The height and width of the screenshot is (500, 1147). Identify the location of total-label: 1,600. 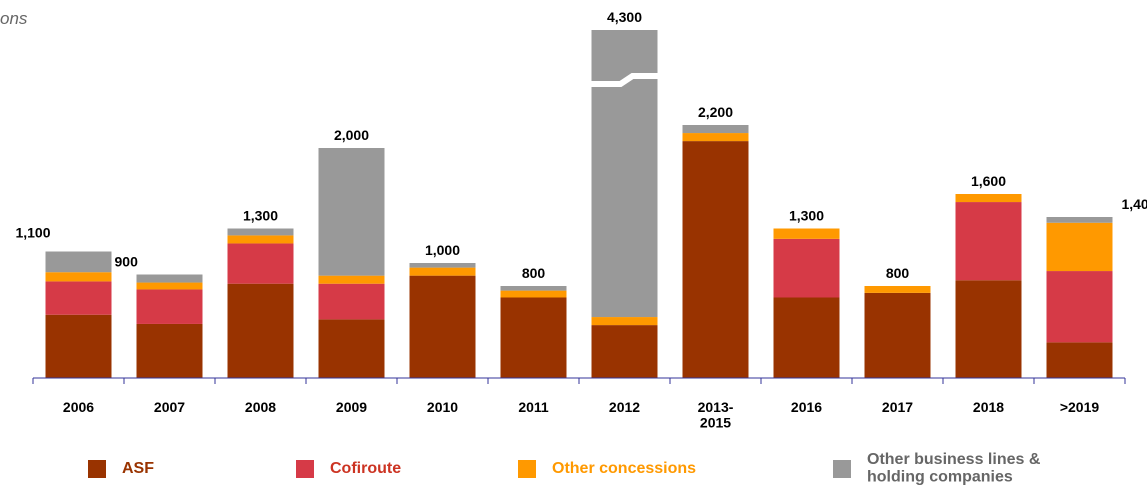
(988, 181).